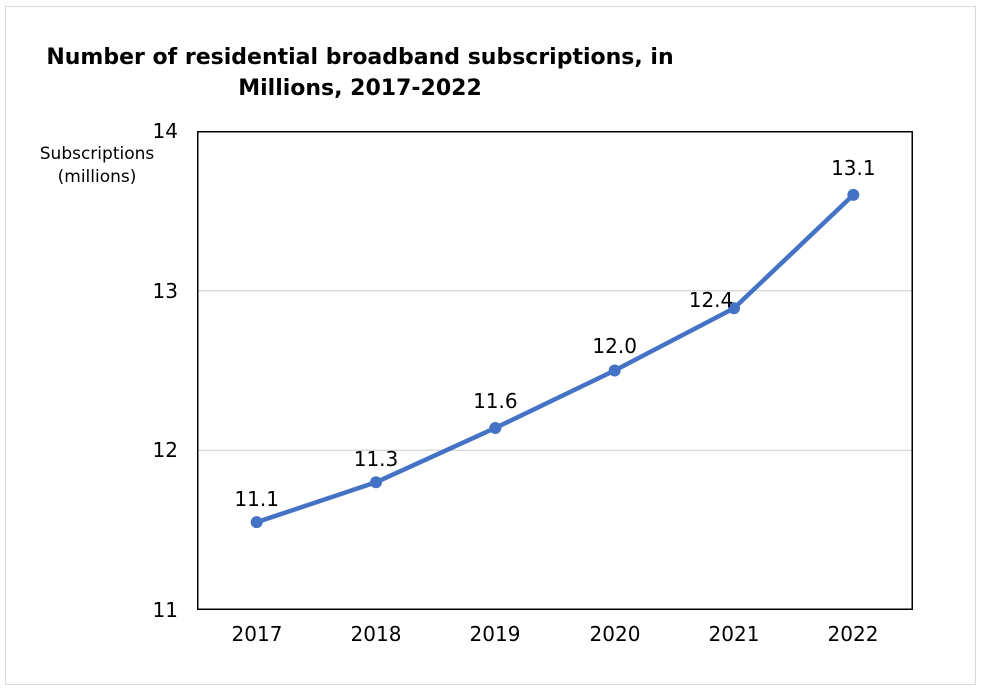 The height and width of the screenshot is (694, 982). Describe the element at coordinates (165, 610) in the screenshot. I see `y-tick-label-11: 11` at that location.